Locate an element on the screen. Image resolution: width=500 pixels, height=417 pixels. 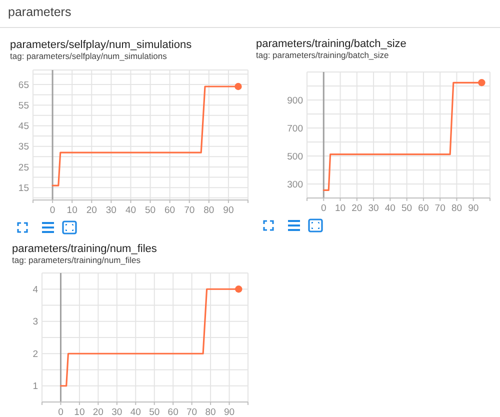
y-tick-label: 500 is located at coordinates (295, 156).